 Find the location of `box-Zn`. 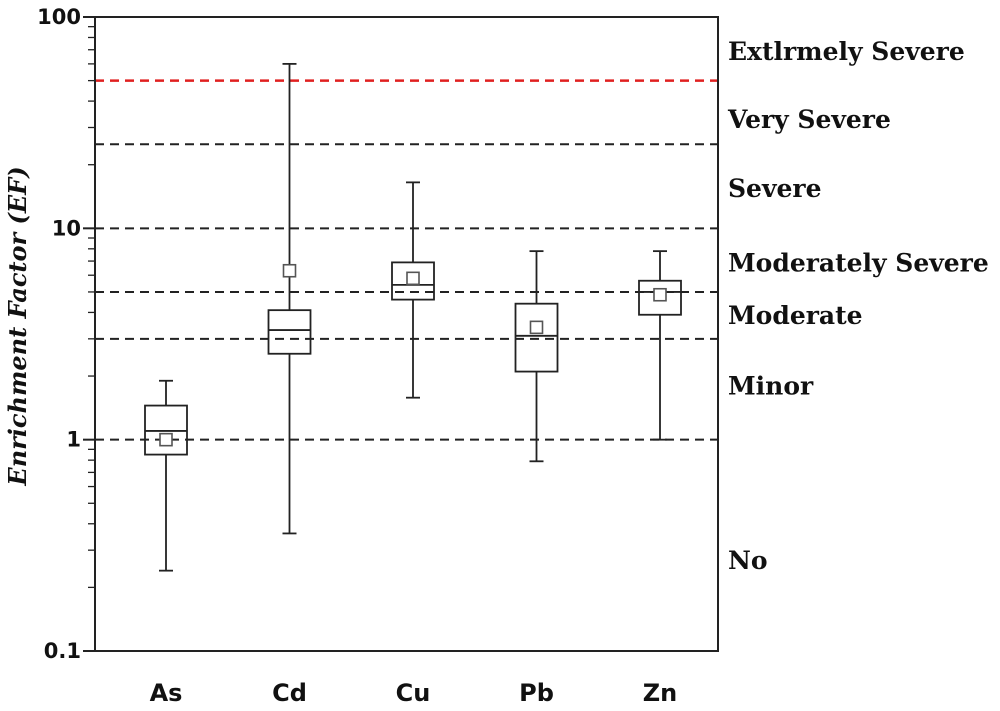

box-Zn is located at coordinates (660, 345).